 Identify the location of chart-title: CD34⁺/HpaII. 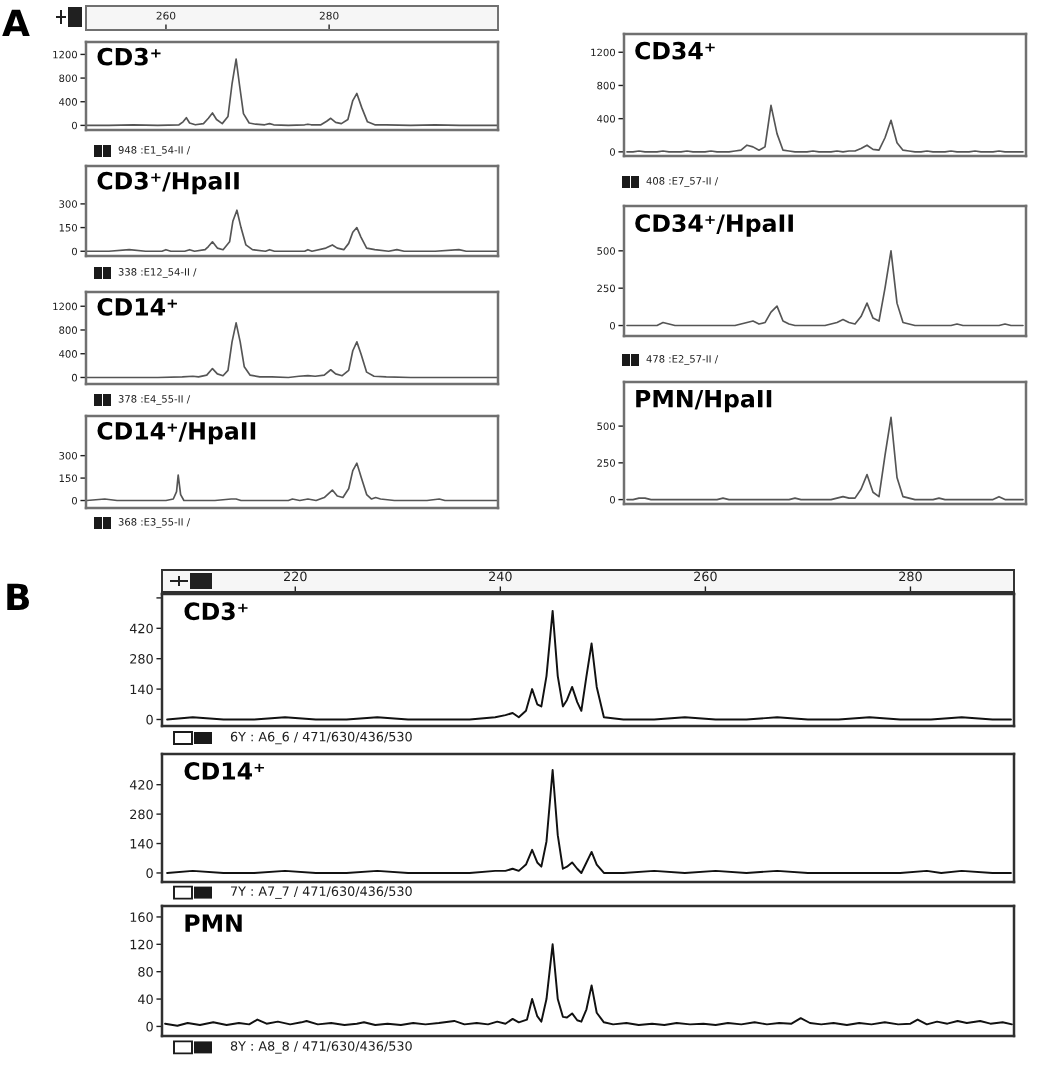
(714, 225).